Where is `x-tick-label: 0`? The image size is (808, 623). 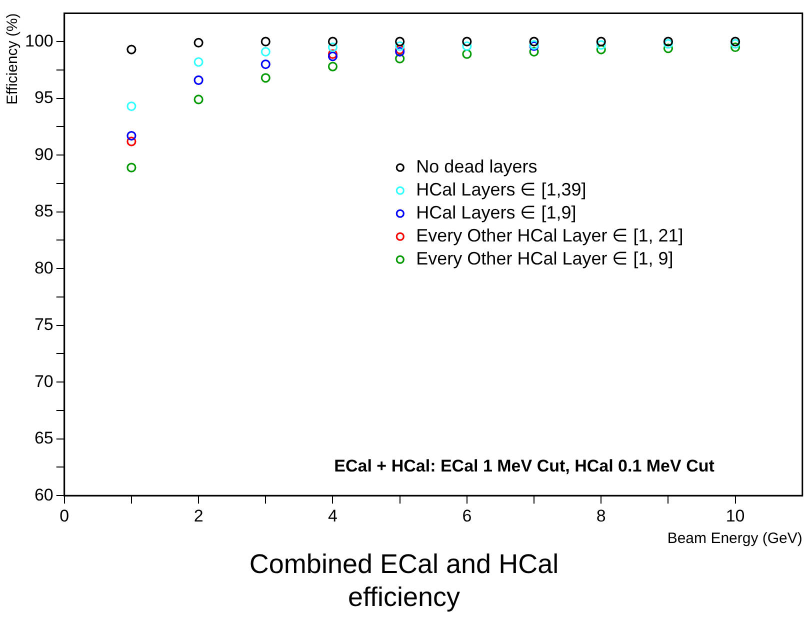
x-tick-label: 0 is located at coordinates (65, 516).